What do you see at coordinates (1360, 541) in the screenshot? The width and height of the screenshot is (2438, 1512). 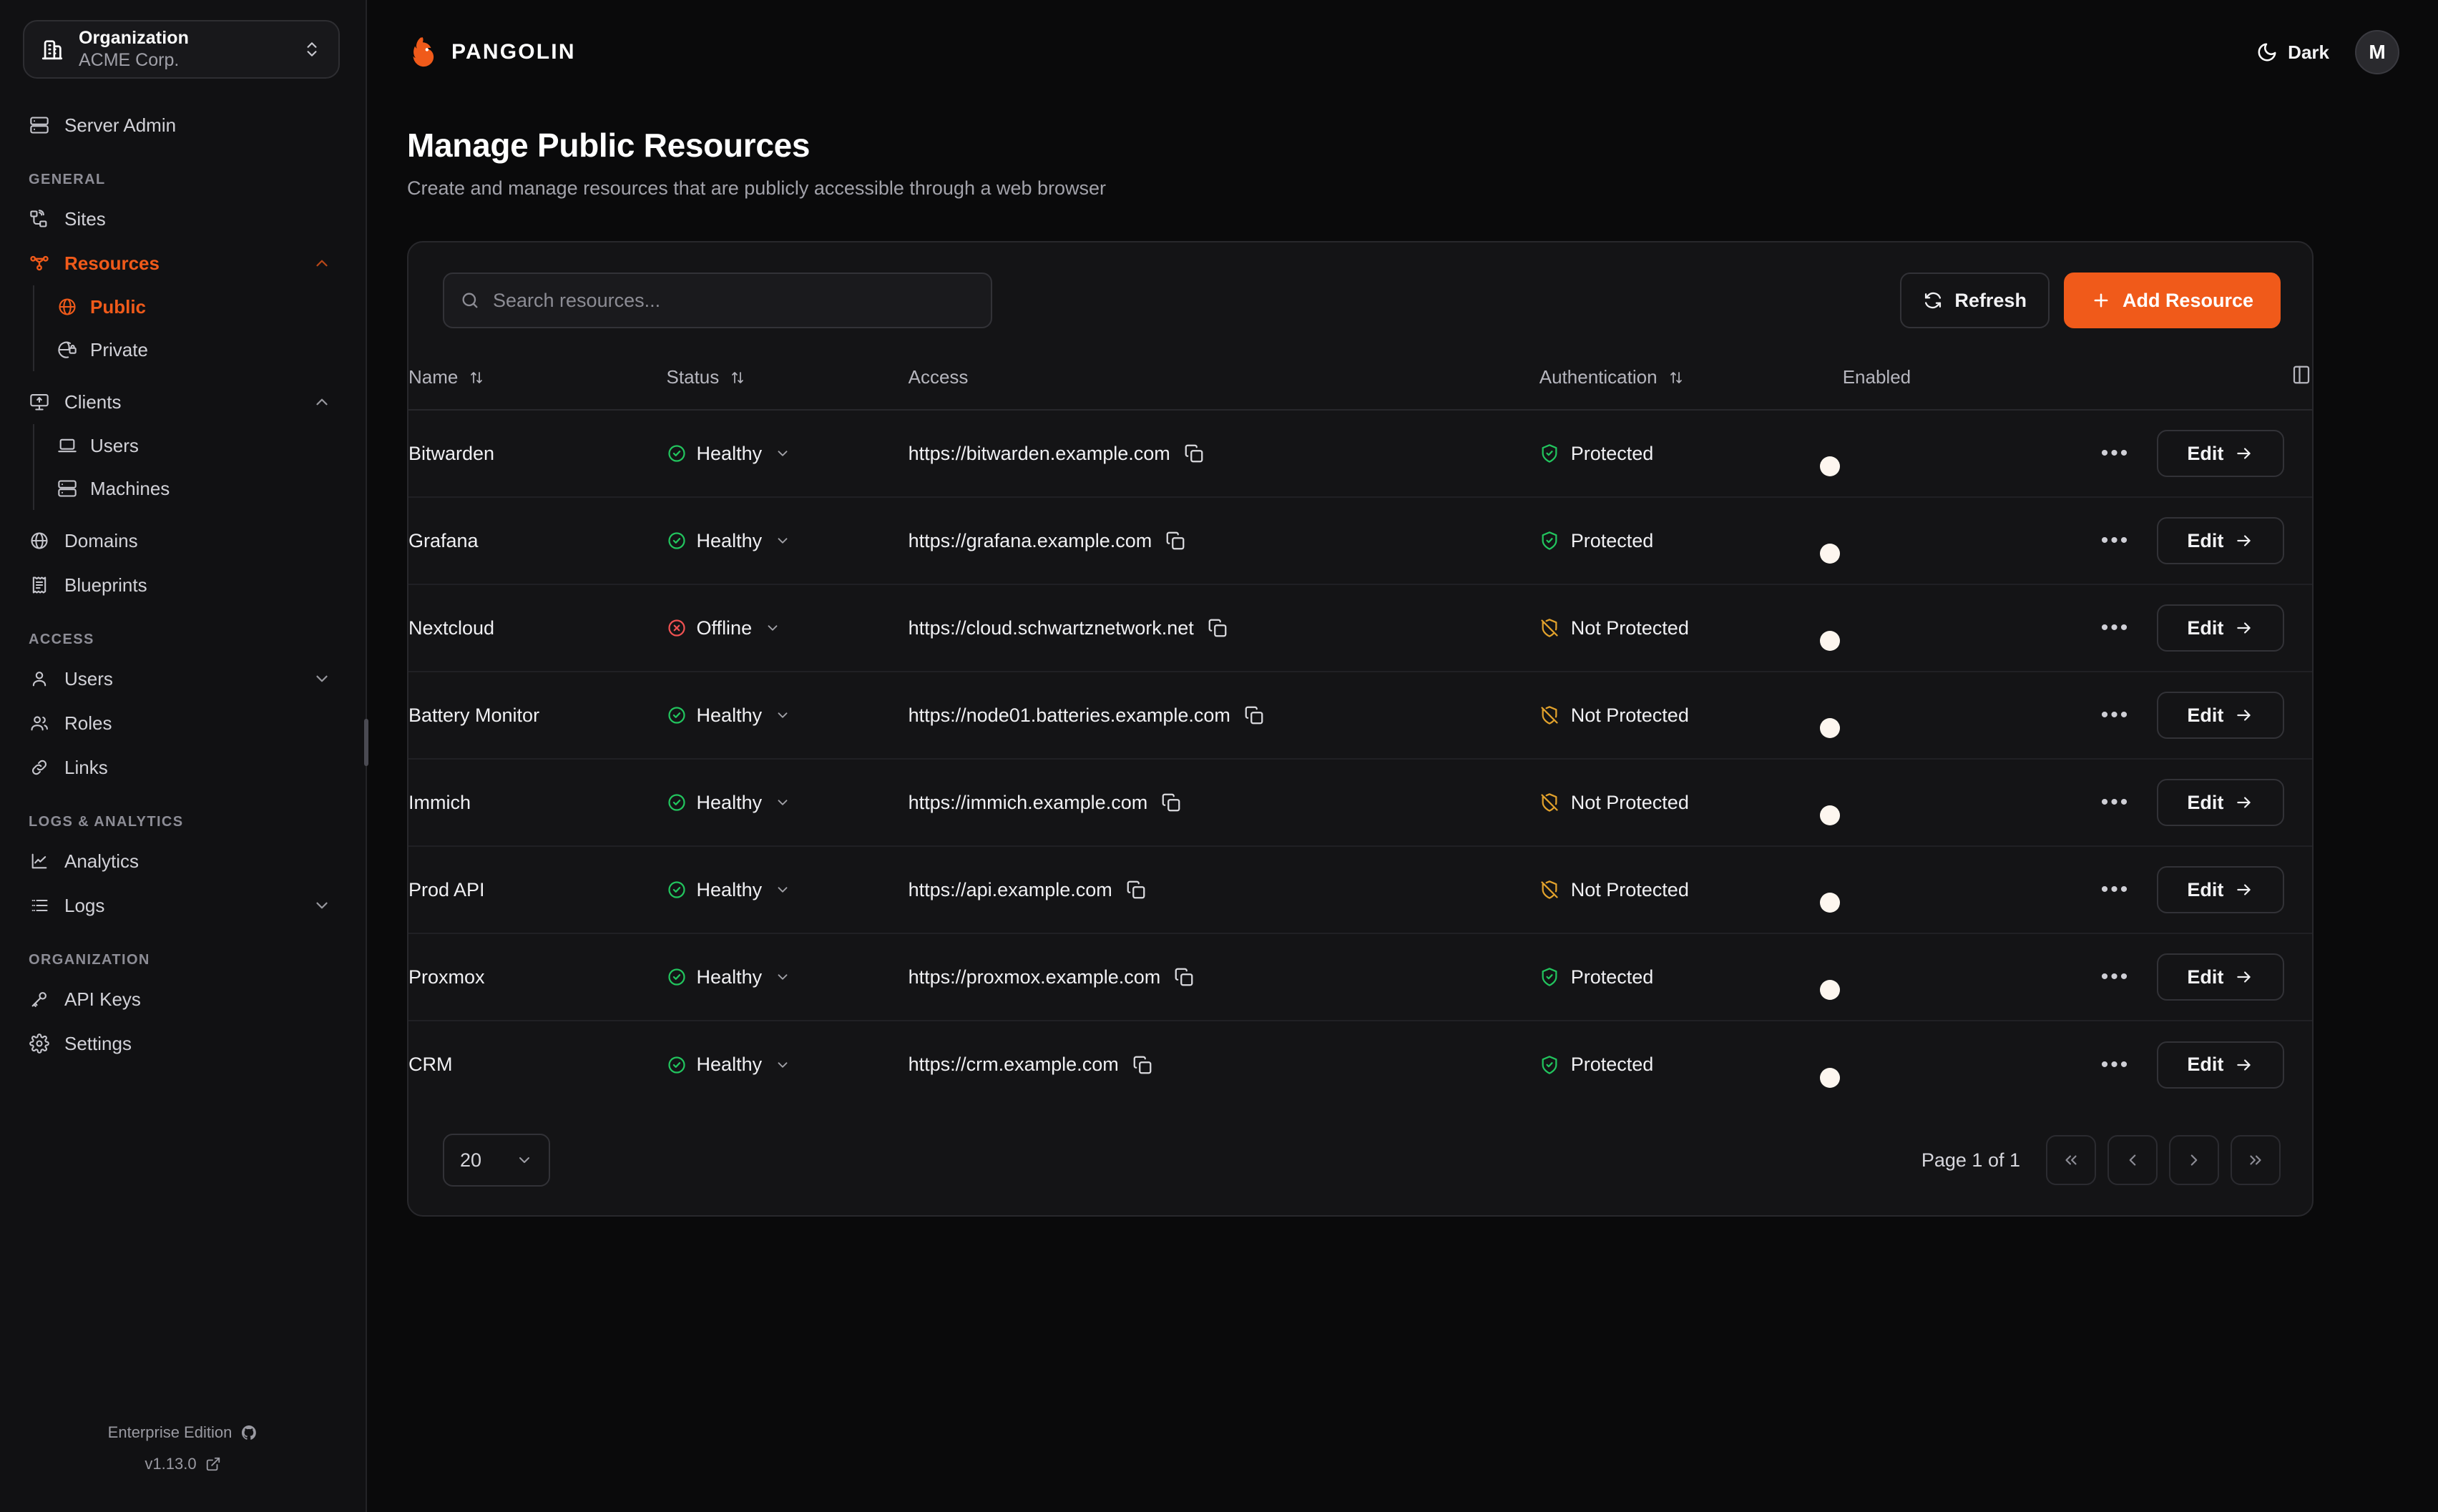 I see `table-row: Grafana Healthy` at bounding box center [1360, 541].